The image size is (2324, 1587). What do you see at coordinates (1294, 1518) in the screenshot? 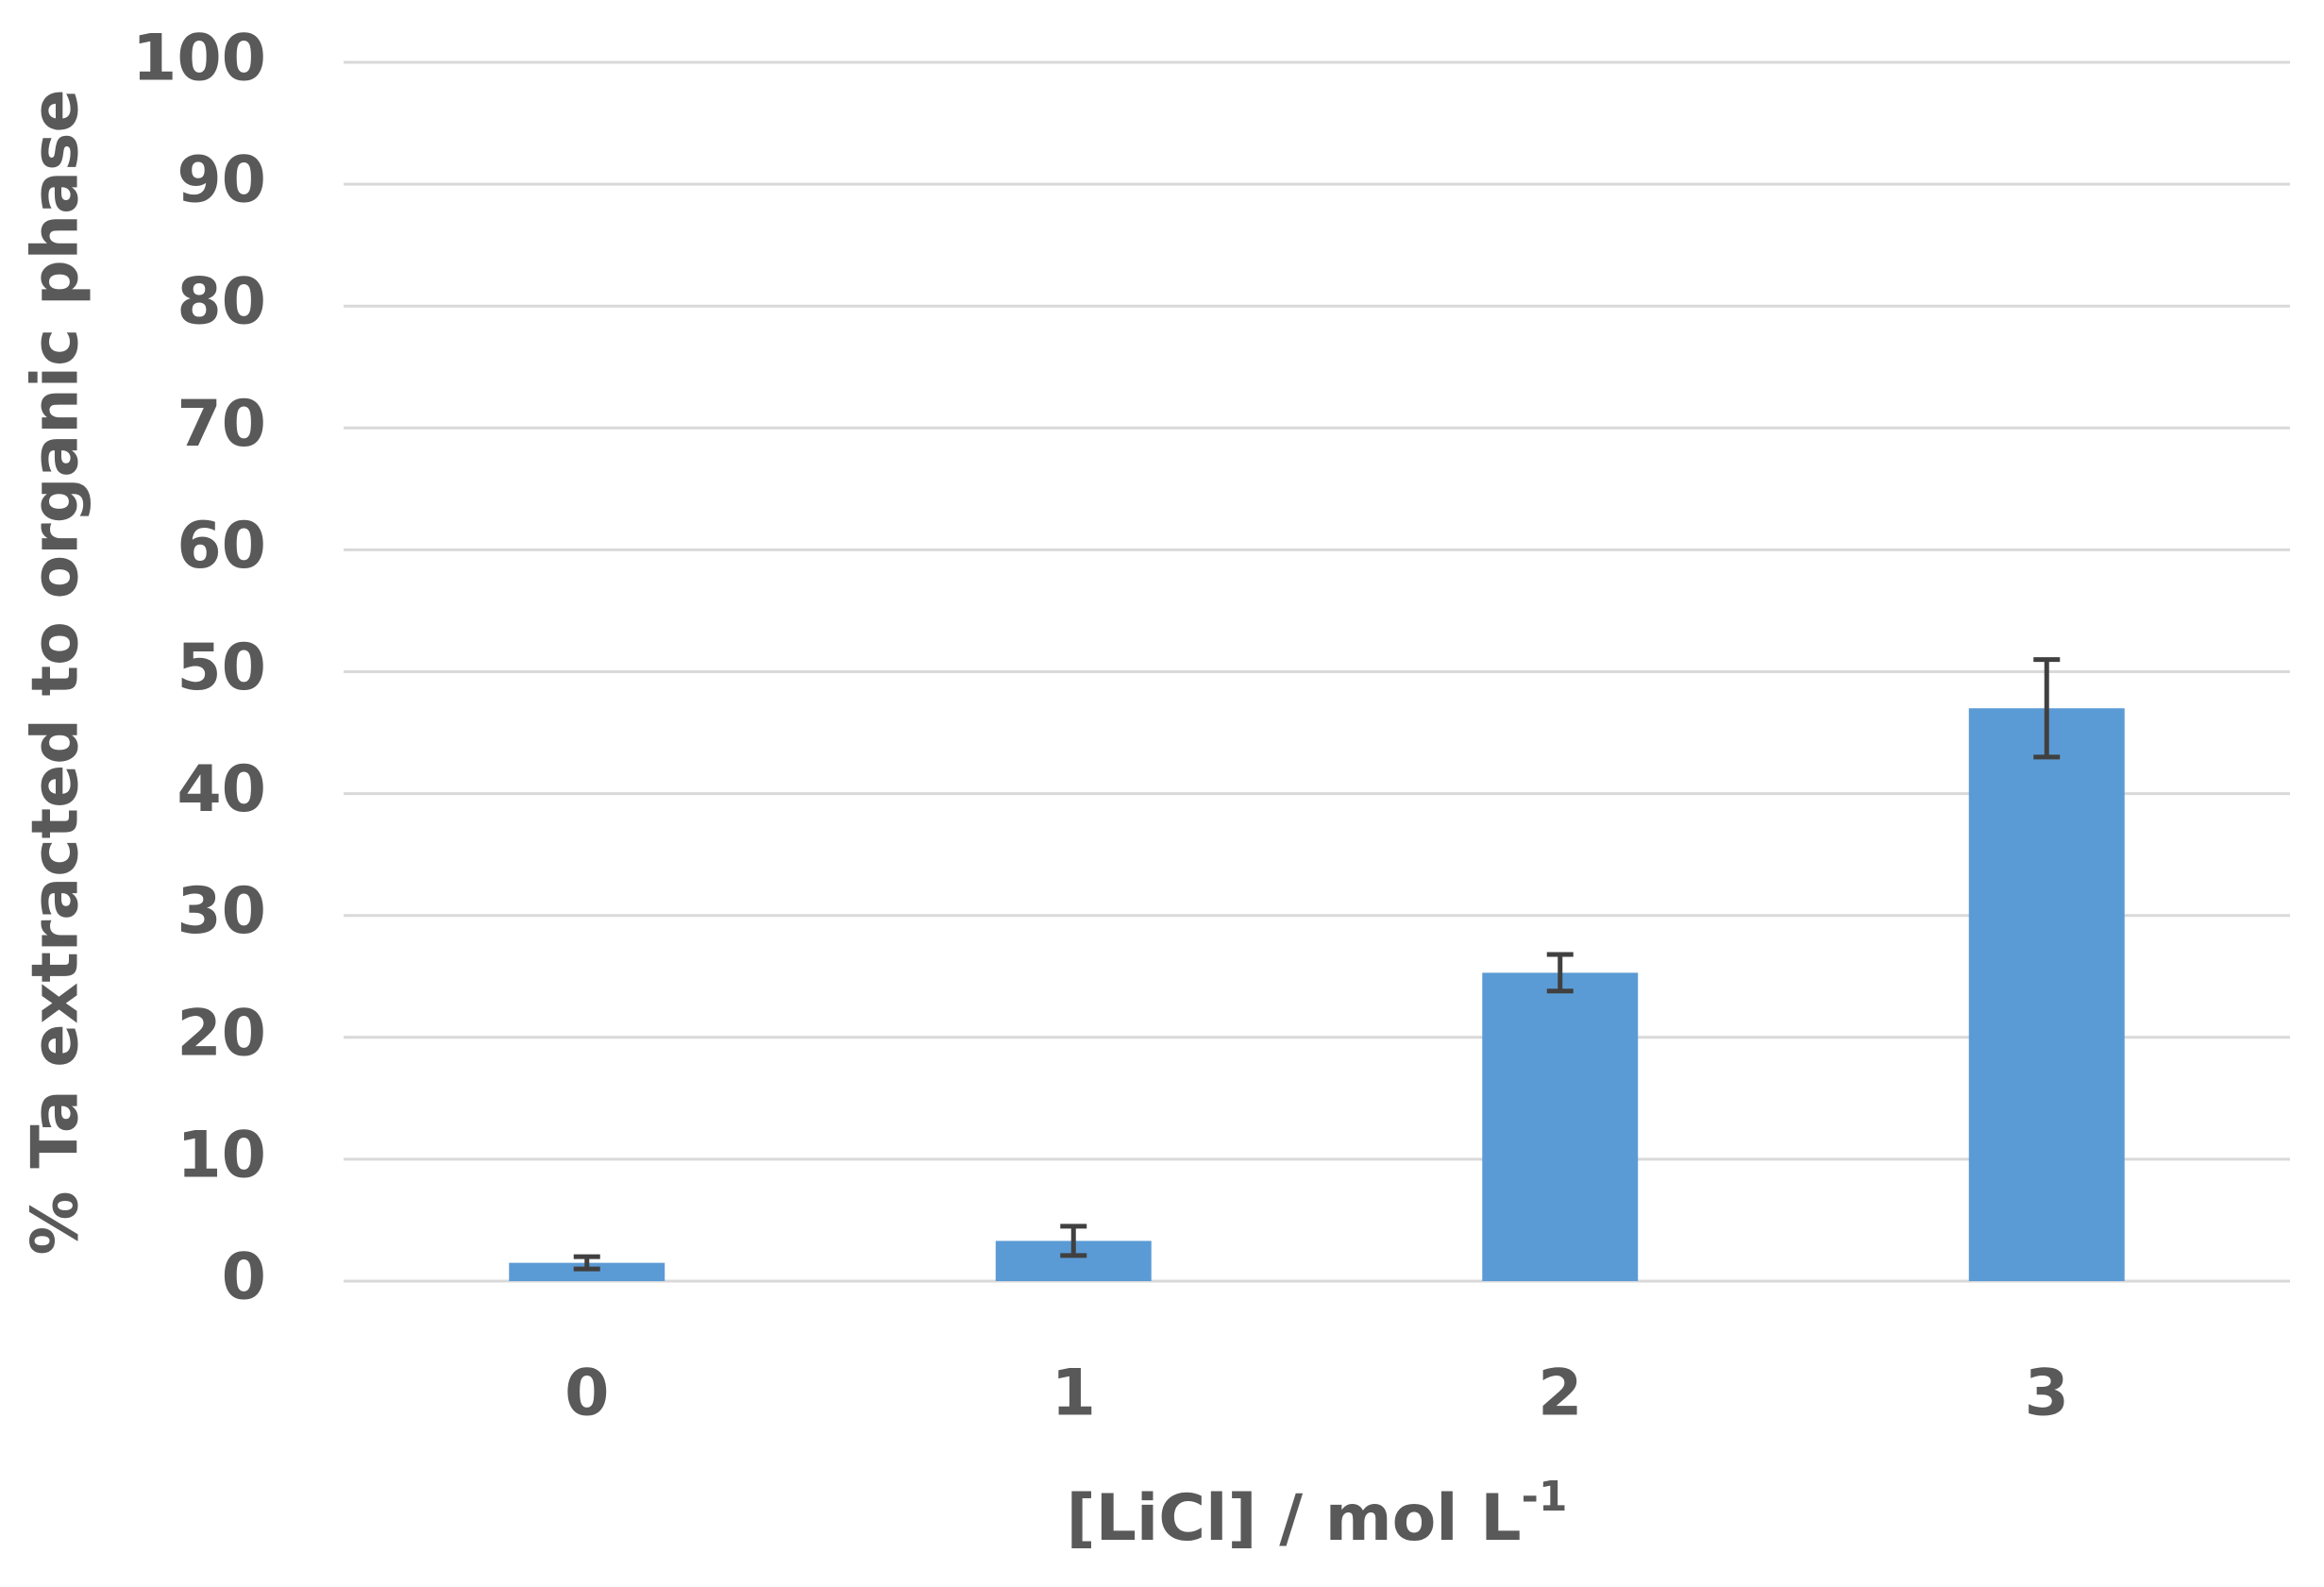
I see `x-axis-label-text: [LiCl] / mol L` at bounding box center [1294, 1518].